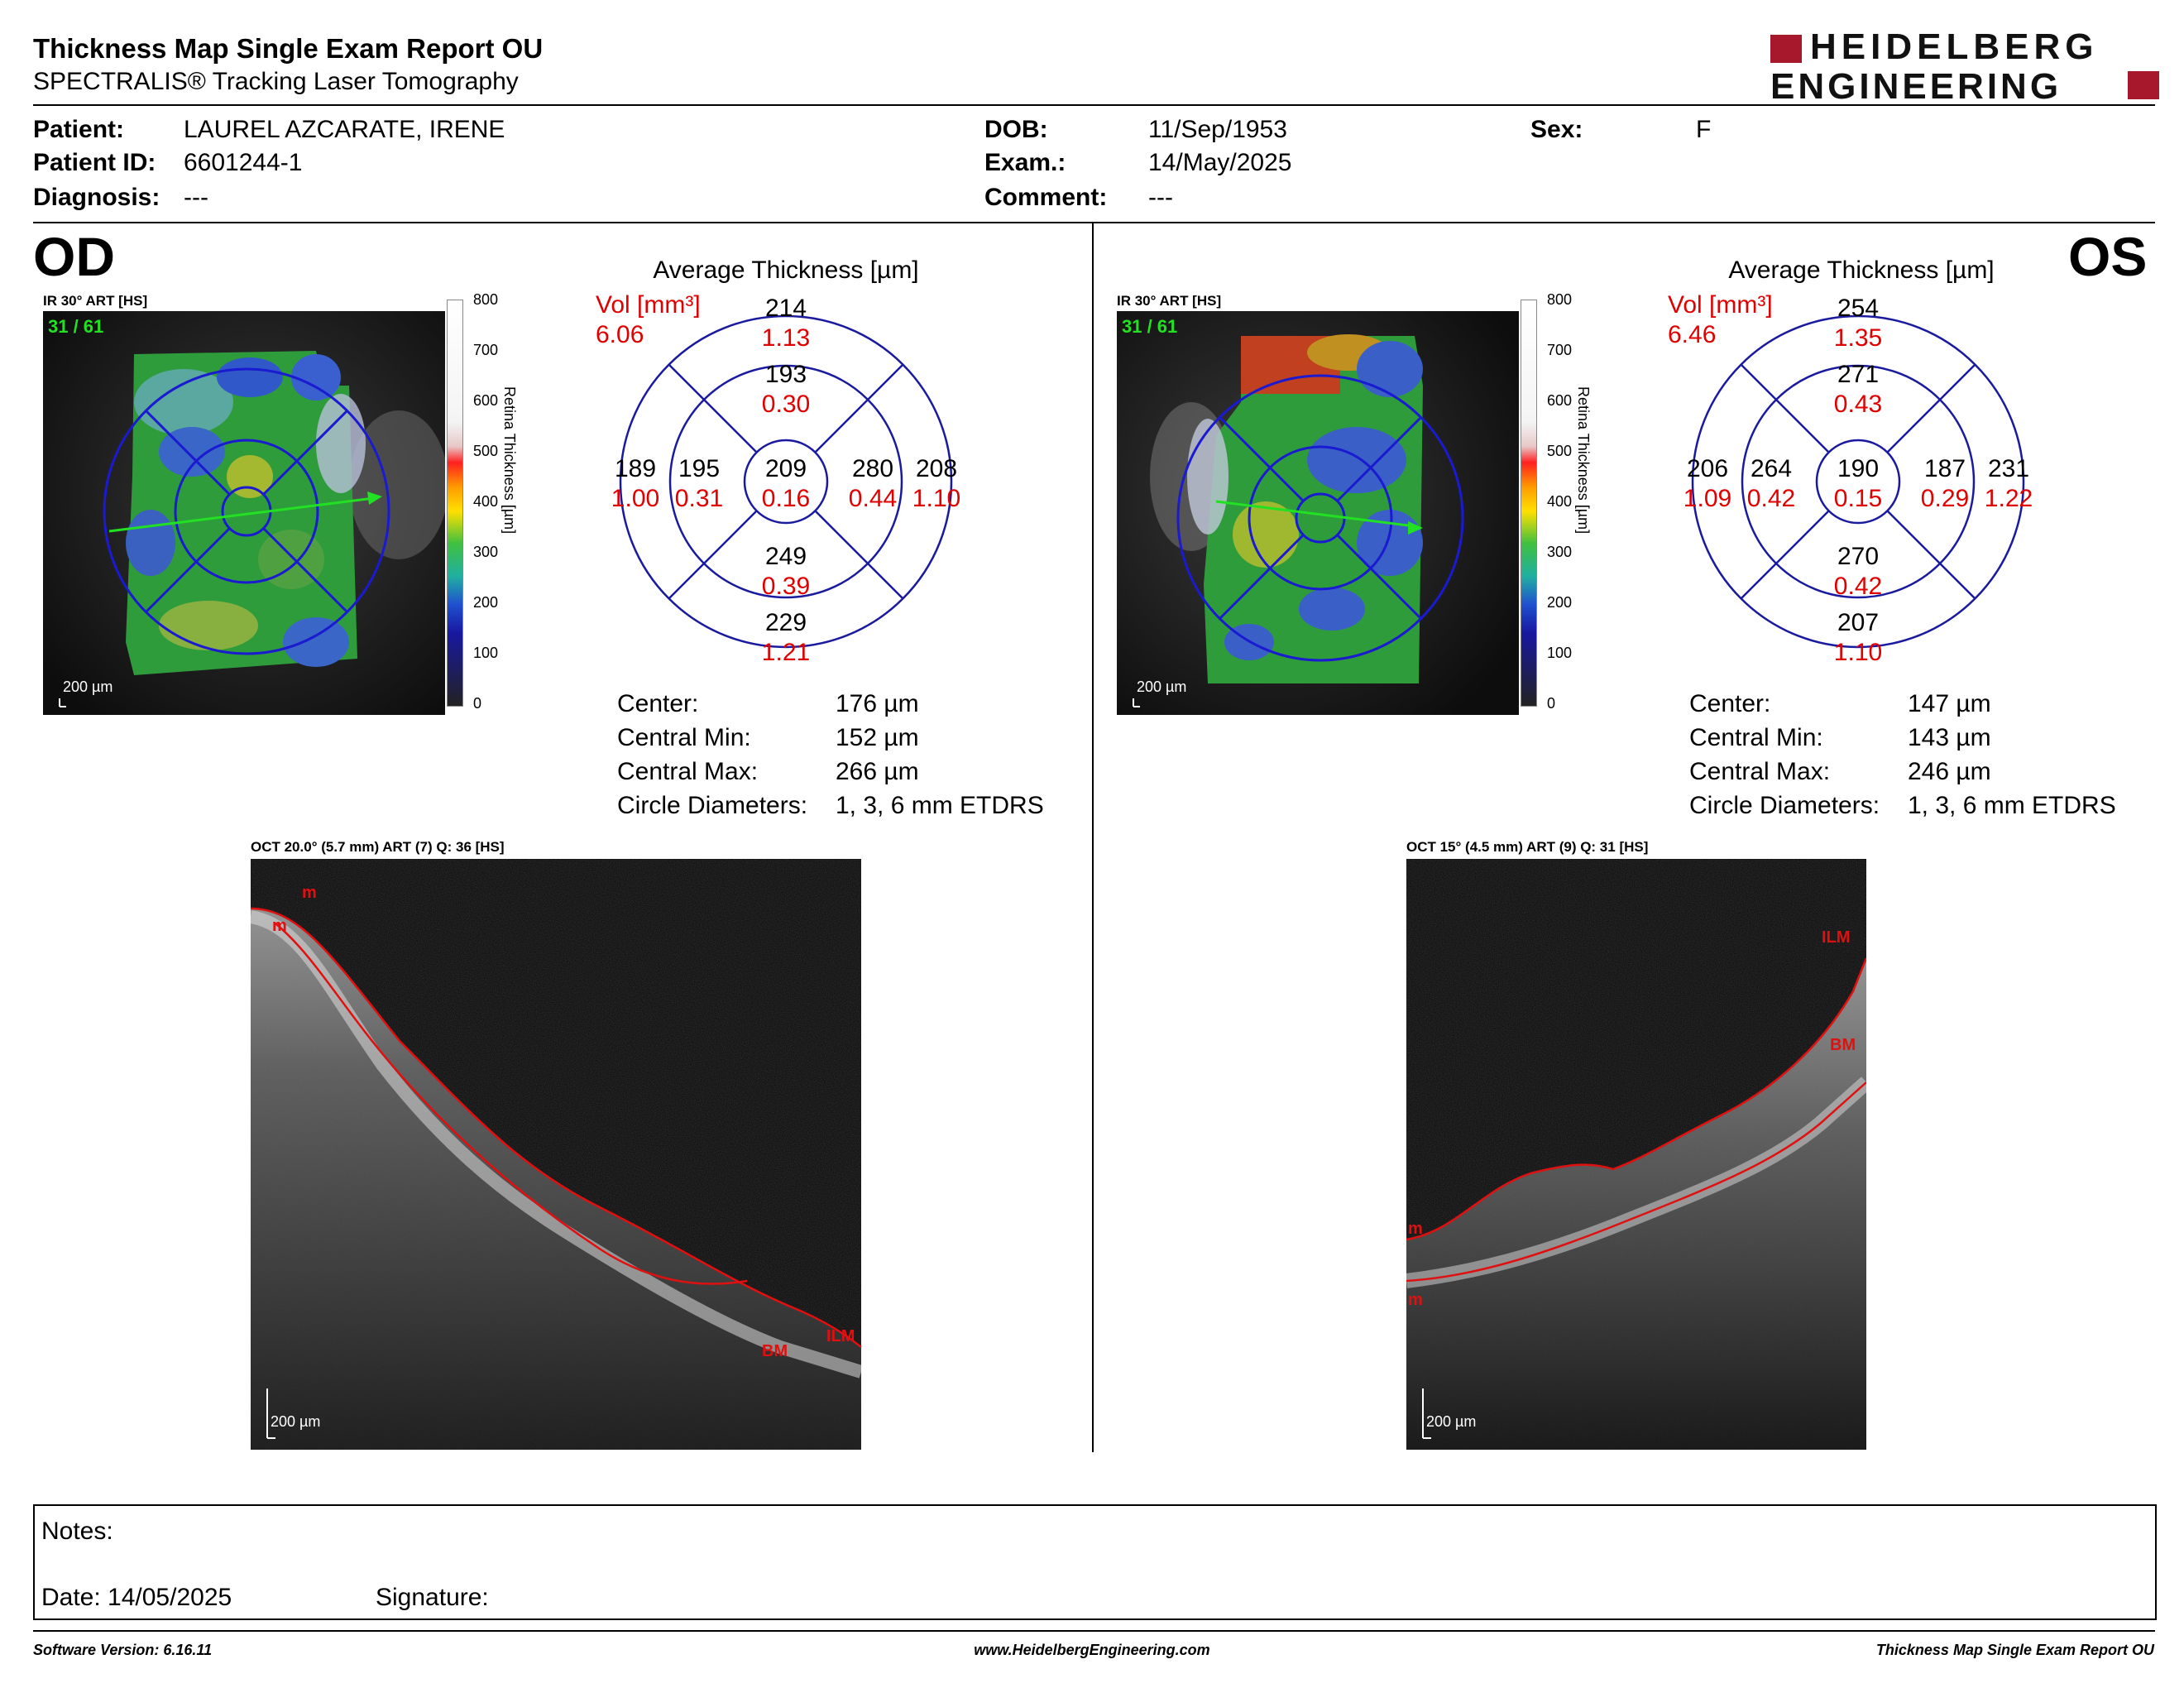 The image size is (2184, 1688). Describe the element at coordinates (1949, 771) in the screenshot. I see `os-stat-value: 246 µm` at that location.